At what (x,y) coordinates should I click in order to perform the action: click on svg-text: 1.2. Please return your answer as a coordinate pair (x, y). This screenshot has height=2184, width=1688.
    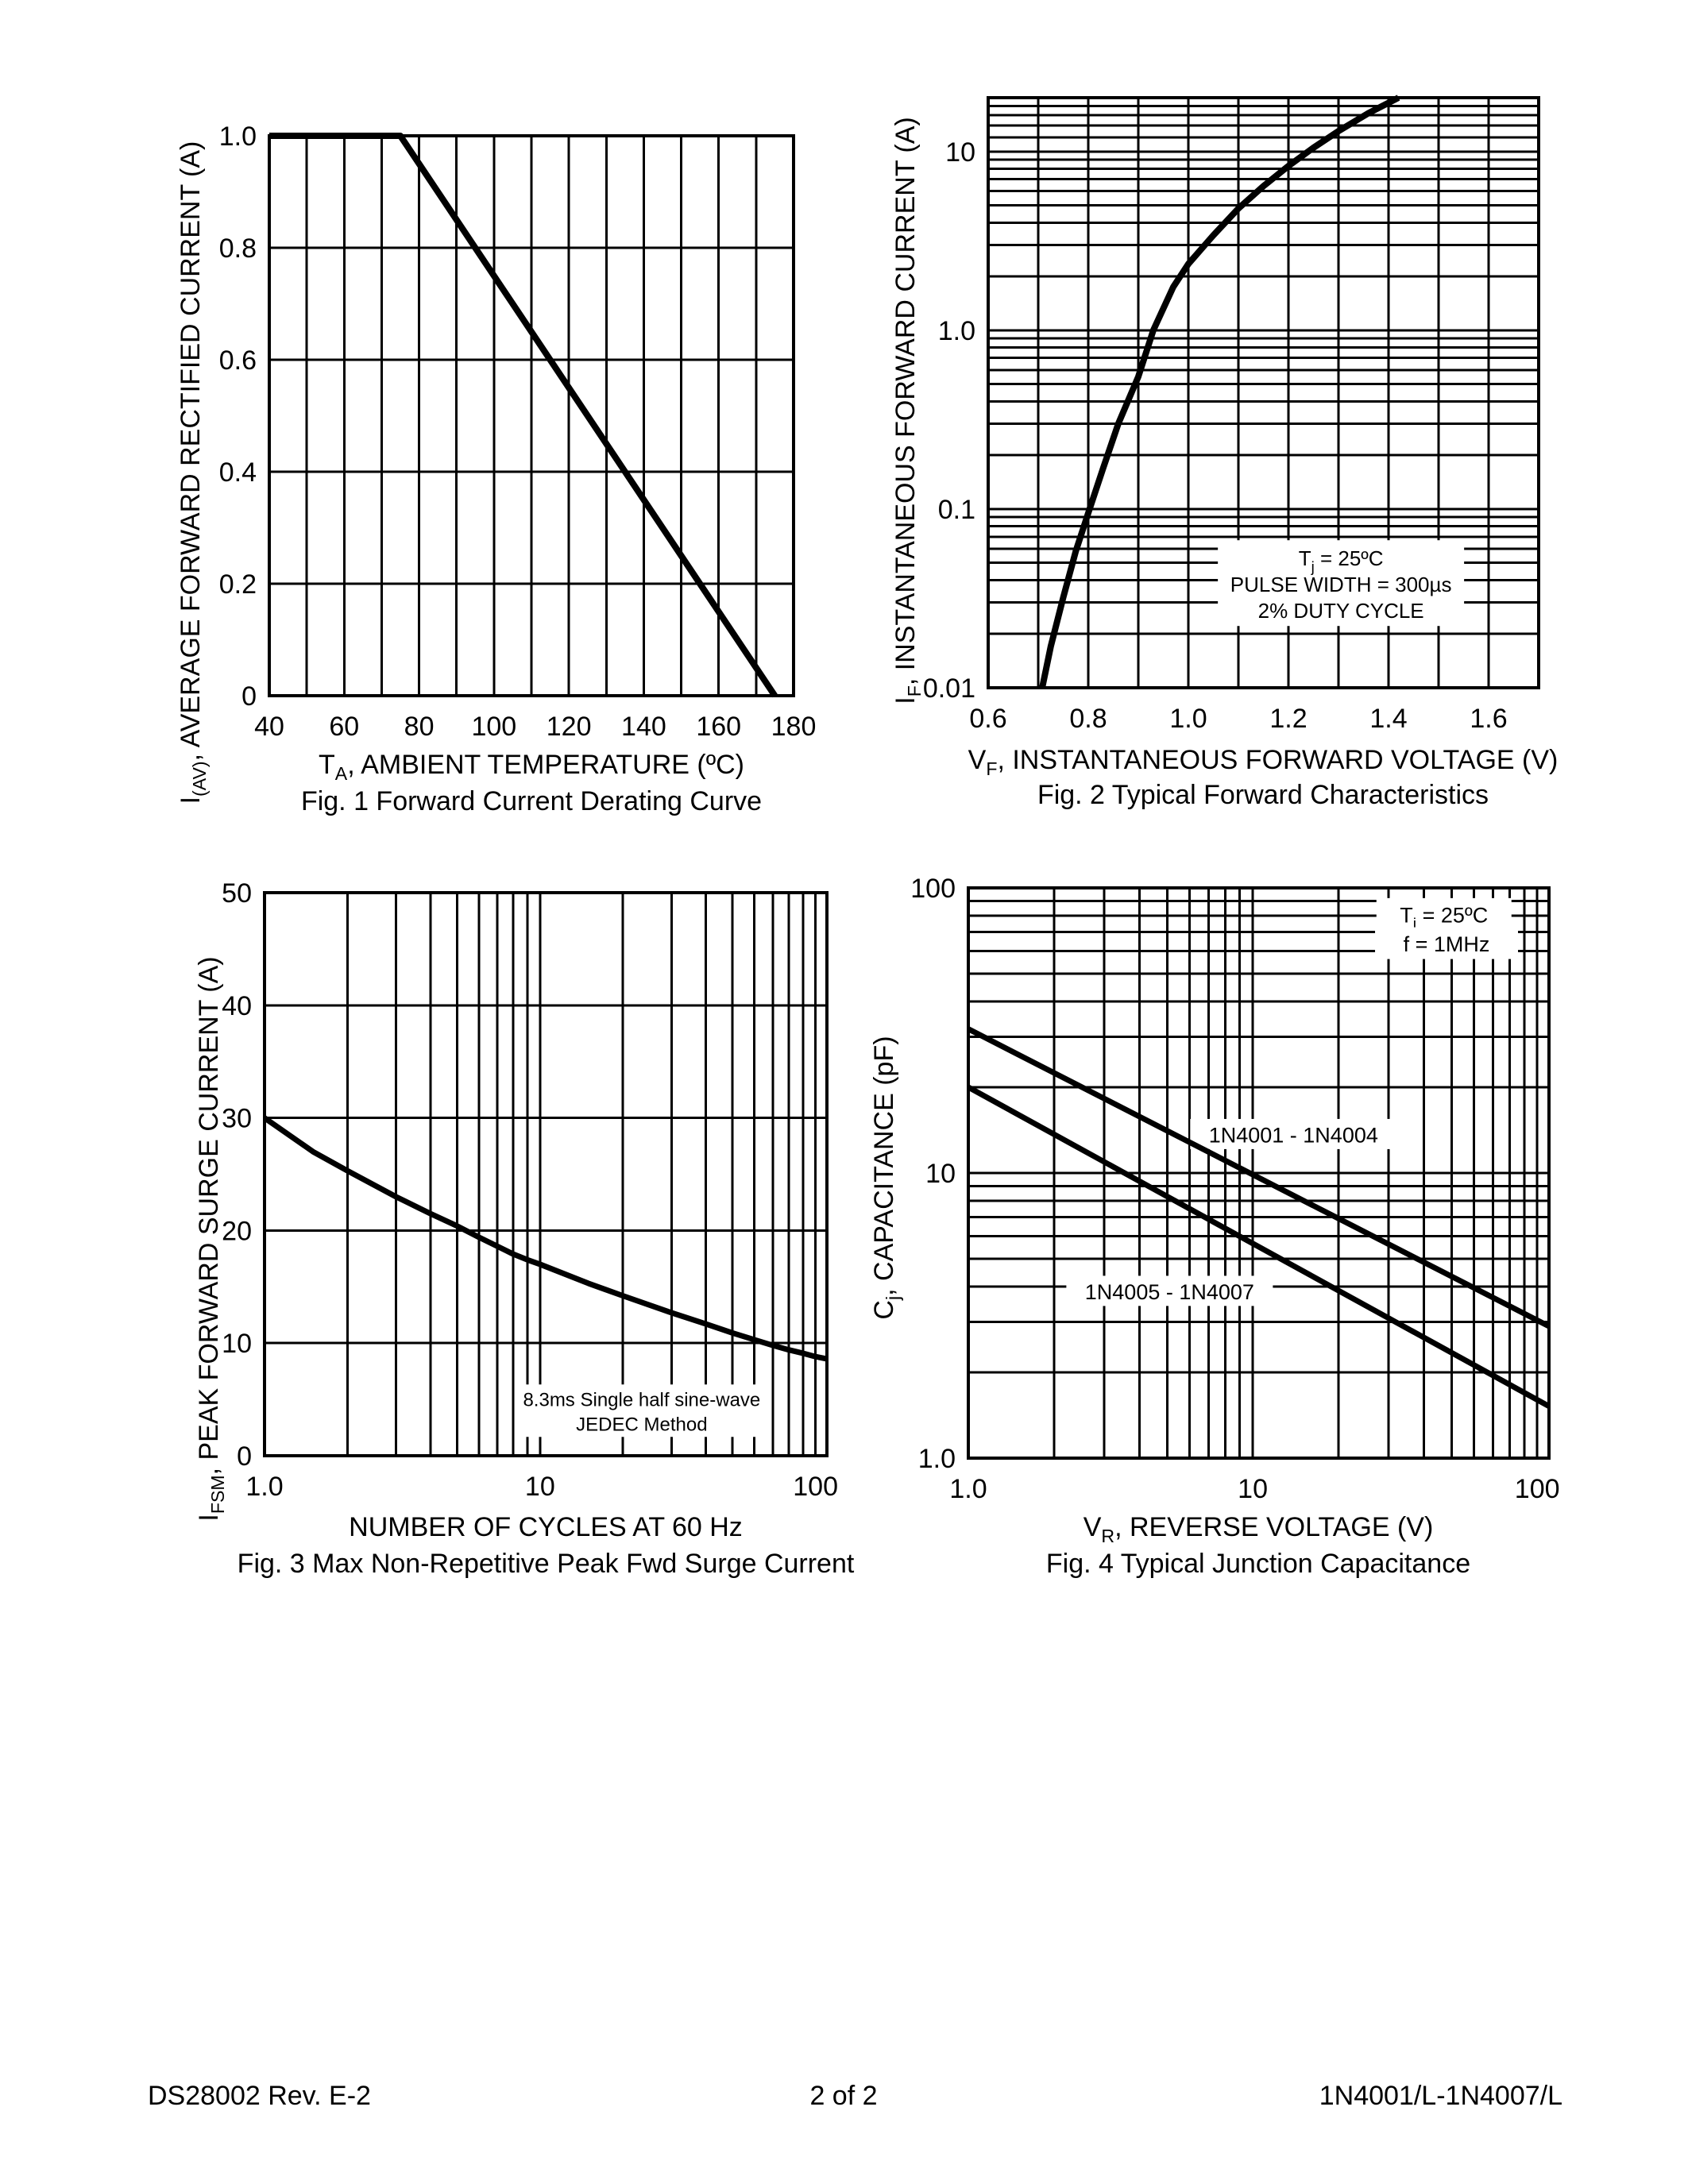
    Looking at the image, I should click on (1288, 719).